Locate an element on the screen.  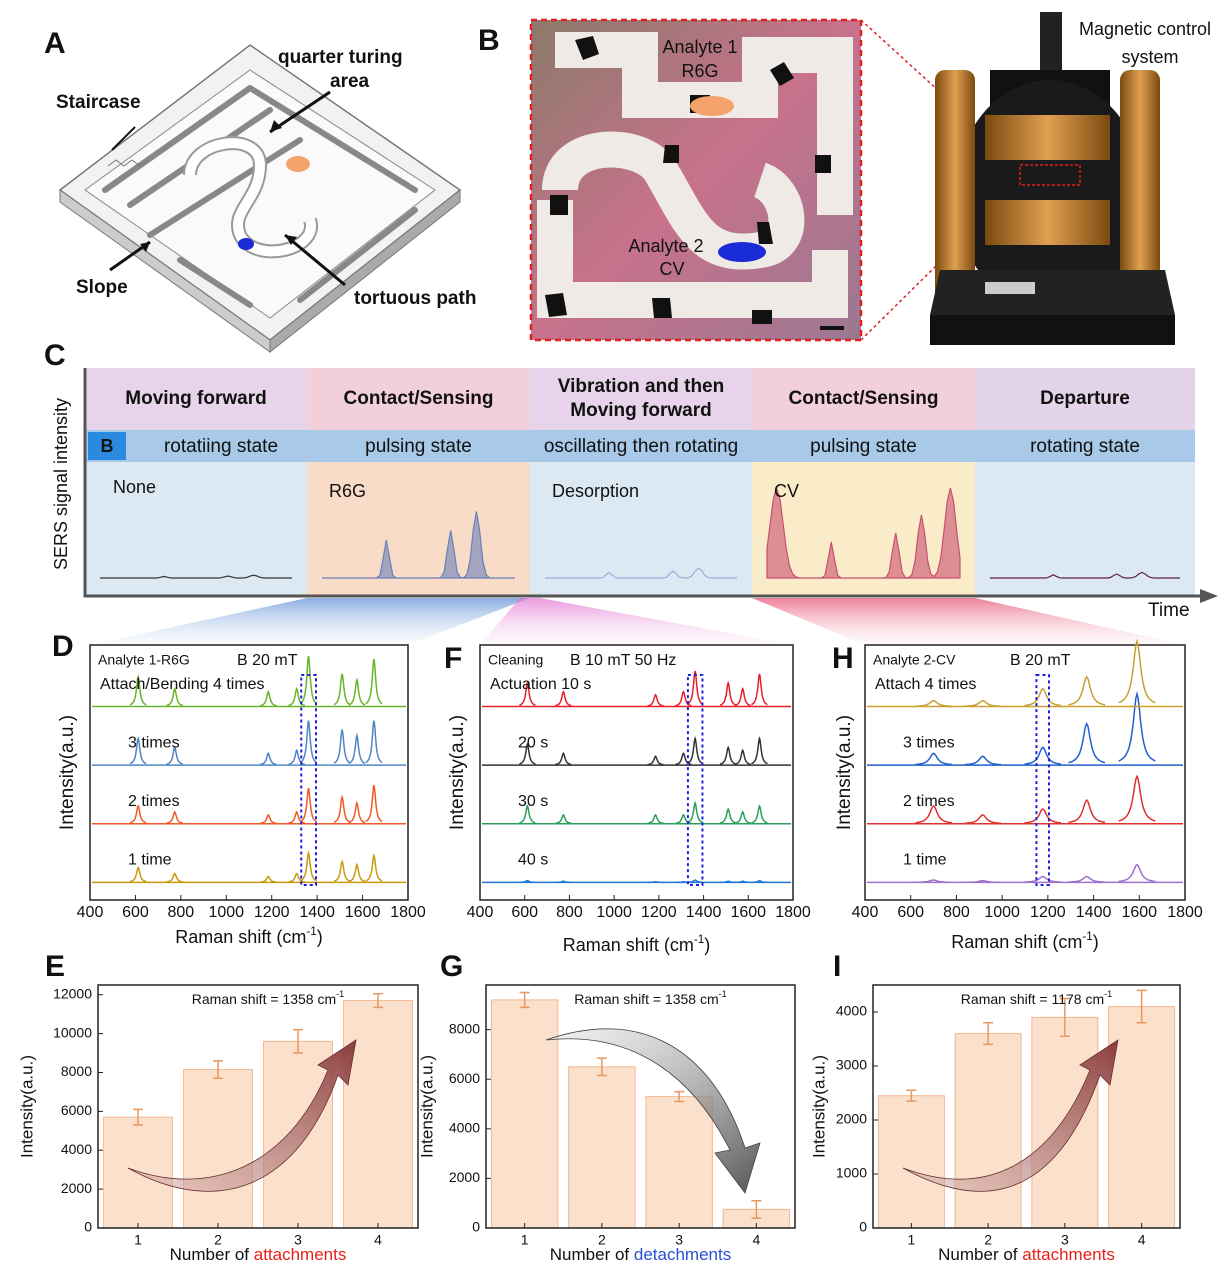
axis-title-part: Number of is located at coordinates (592, 1254).